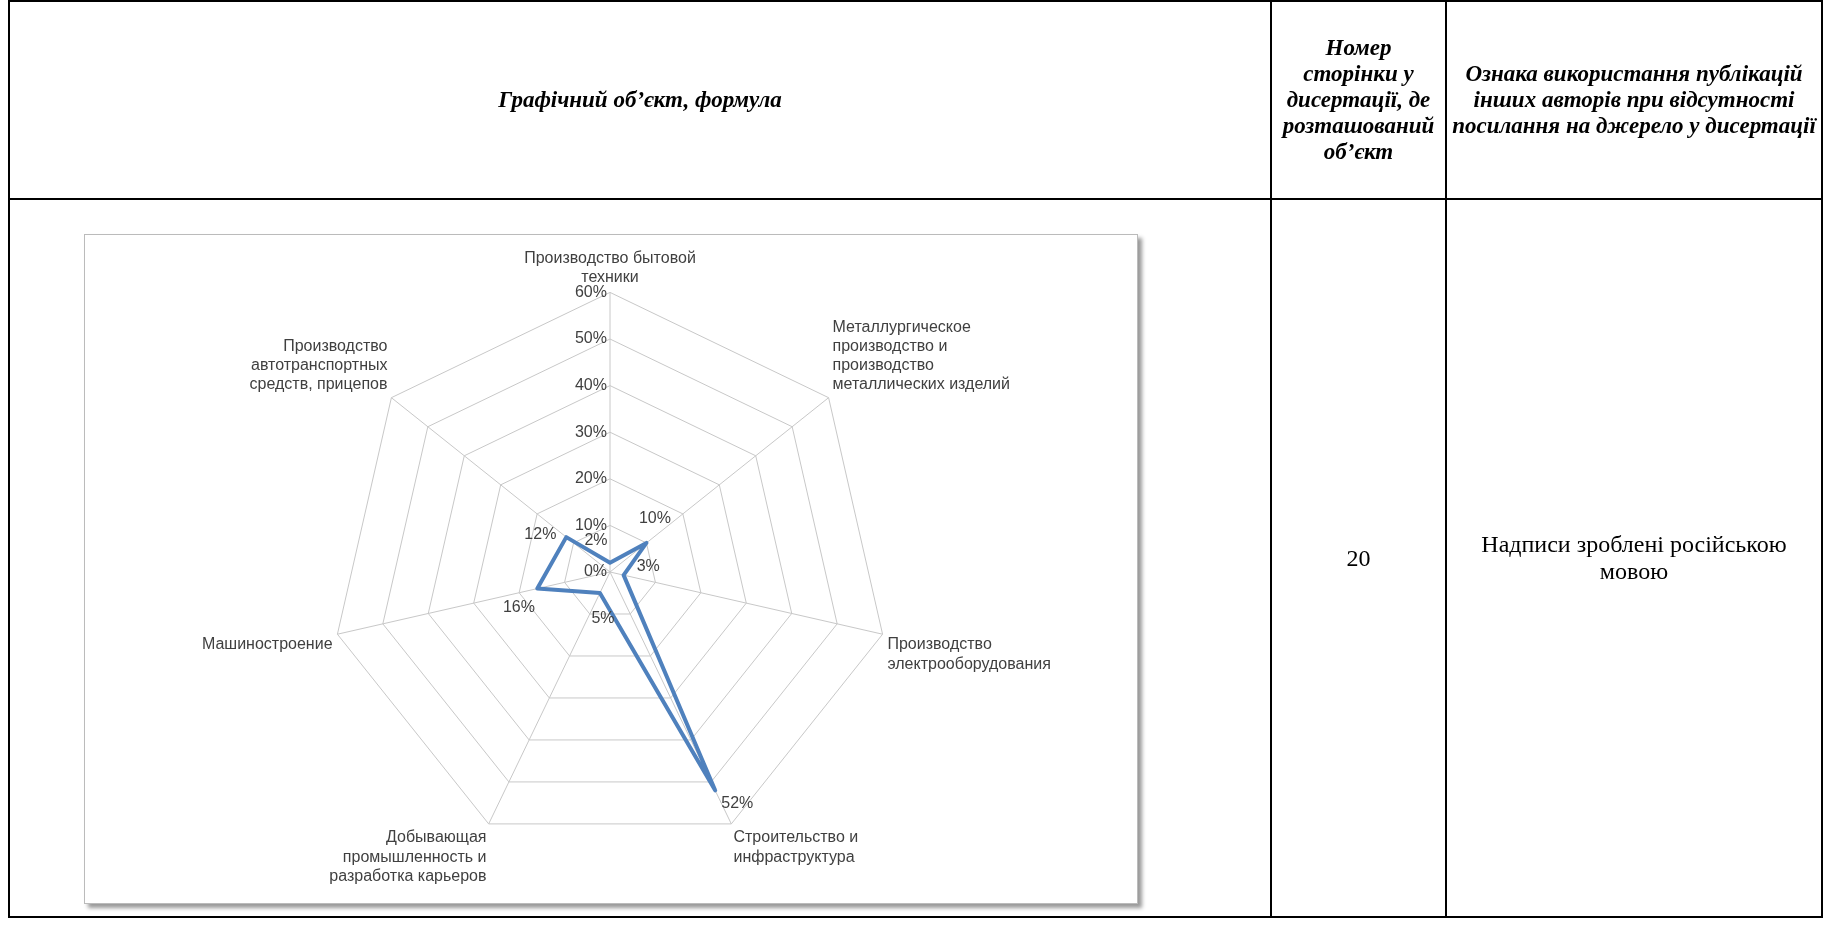 The image size is (1831, 935). What do you see at coordinates (590, 478) in the screenshot?
I see `y-tick-label: 20%` at bounding box center [590, 478].